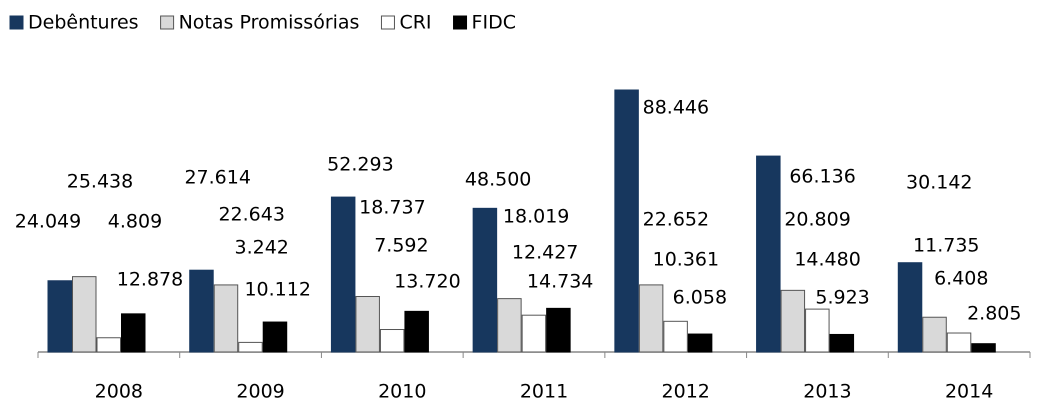  I want to click on data-label: 30.142, so click(939, 183).